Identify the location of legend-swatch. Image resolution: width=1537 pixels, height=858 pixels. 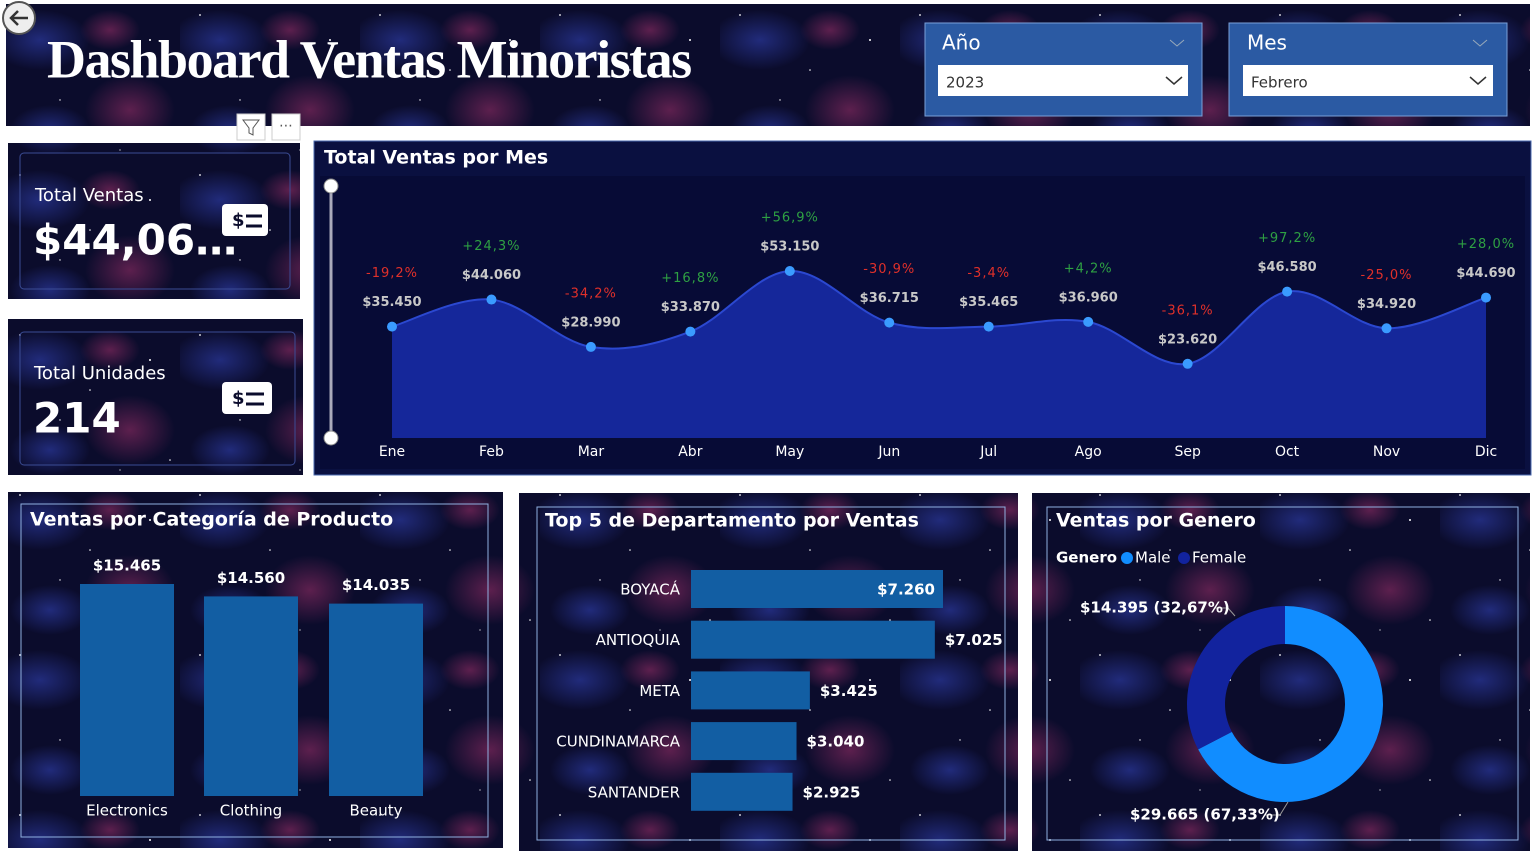
(1127, 558).